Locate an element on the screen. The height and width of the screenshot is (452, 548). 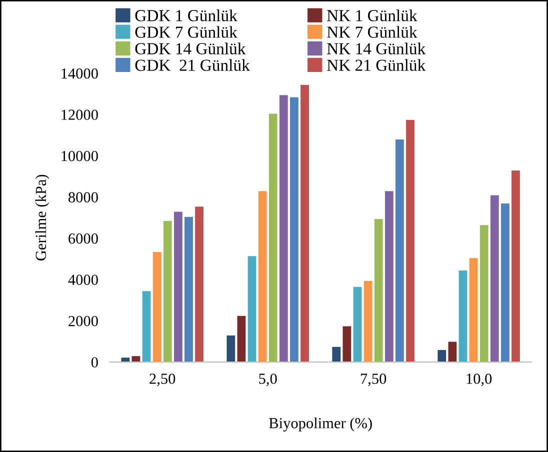
y-tick-label: 8000 is located at coordinates (83, 197).